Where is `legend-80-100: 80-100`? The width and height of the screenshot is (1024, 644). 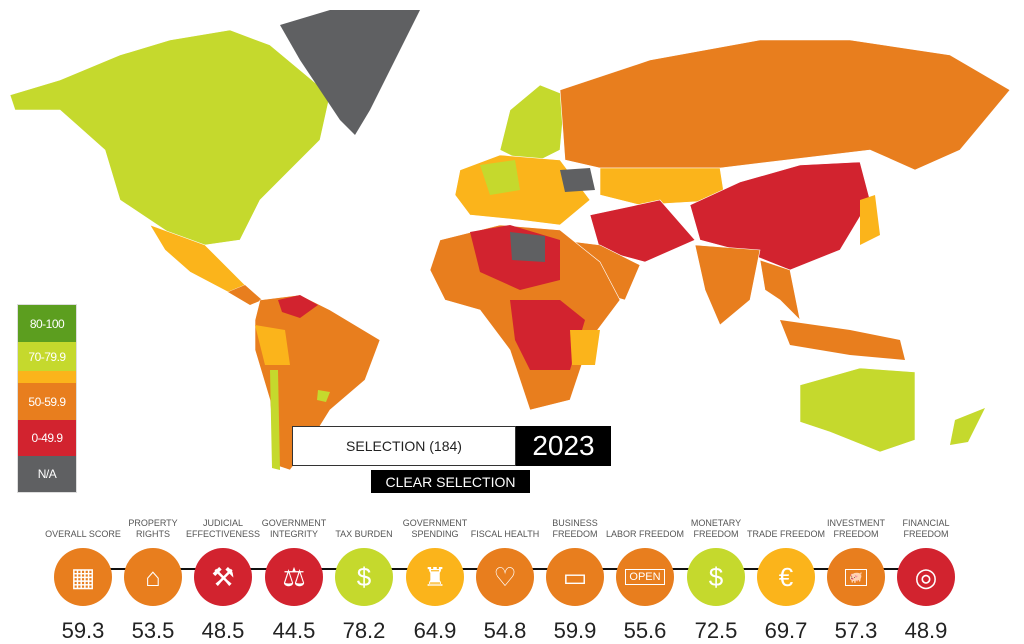
legend-80-100: 80-100 is located at coordinates (47, 323).